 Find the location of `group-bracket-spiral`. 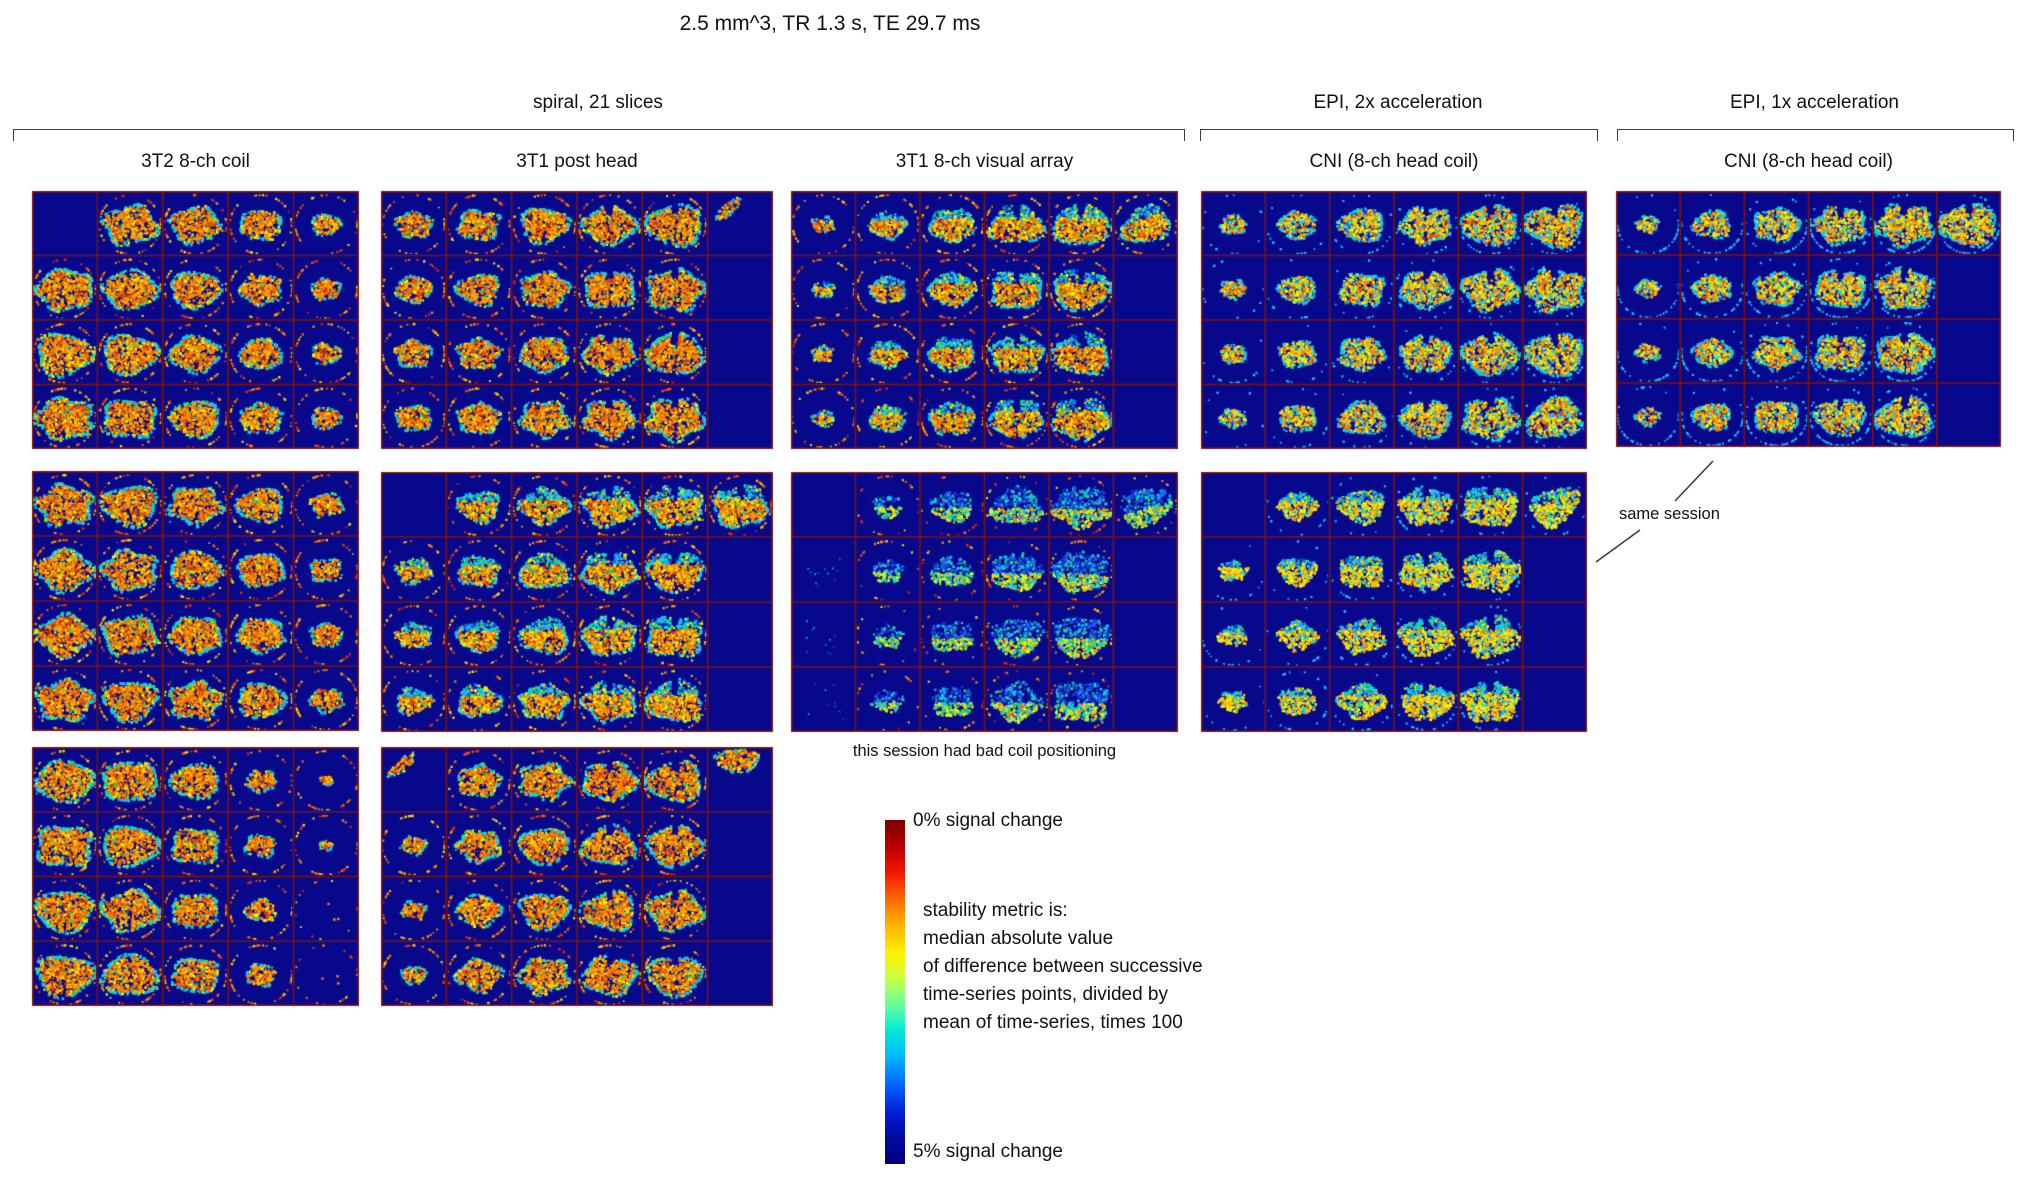

group-bracket-spiral is located at coordinates (599, 135).